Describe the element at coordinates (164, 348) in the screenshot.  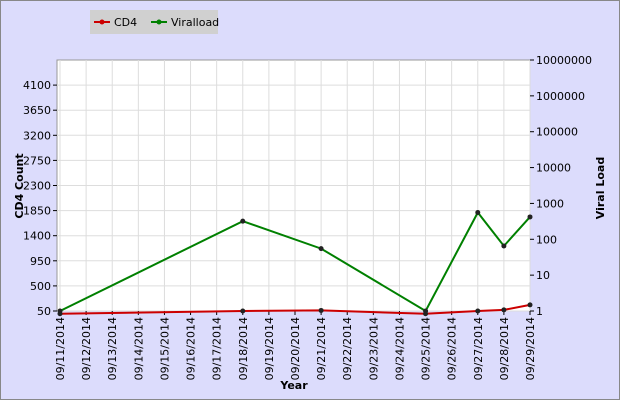
I see `x-tick-label: 09/15/2014` at that location.